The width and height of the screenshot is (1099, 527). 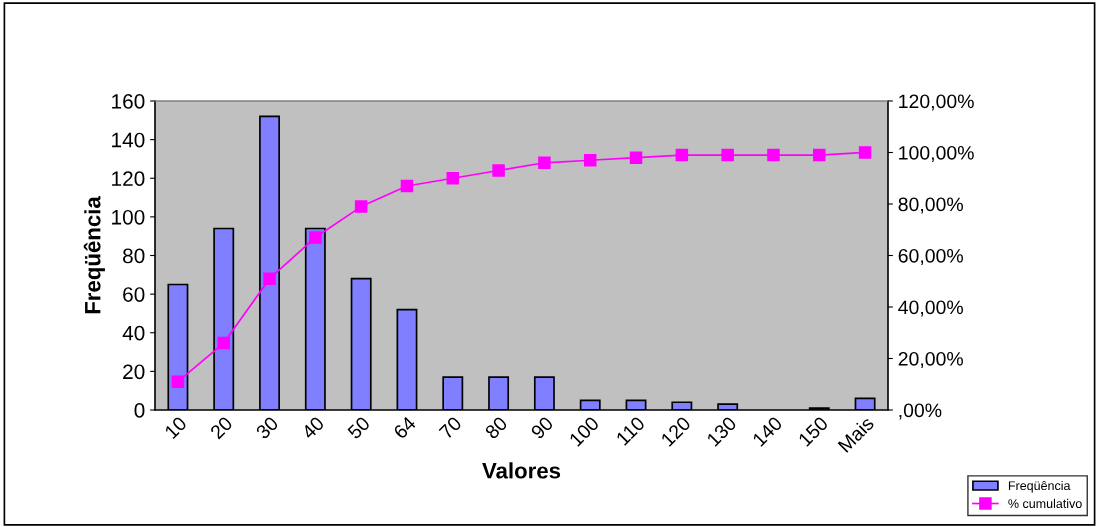 I want to click on y-tick-label: 60, so click(x=134, y=294).